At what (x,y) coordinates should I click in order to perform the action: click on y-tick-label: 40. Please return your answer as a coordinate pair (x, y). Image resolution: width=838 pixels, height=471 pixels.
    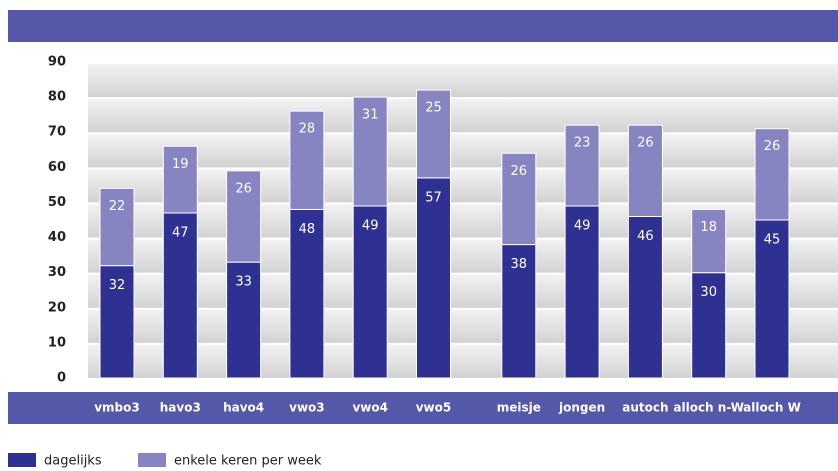
    Looking at the image, I should click on (57, 237).